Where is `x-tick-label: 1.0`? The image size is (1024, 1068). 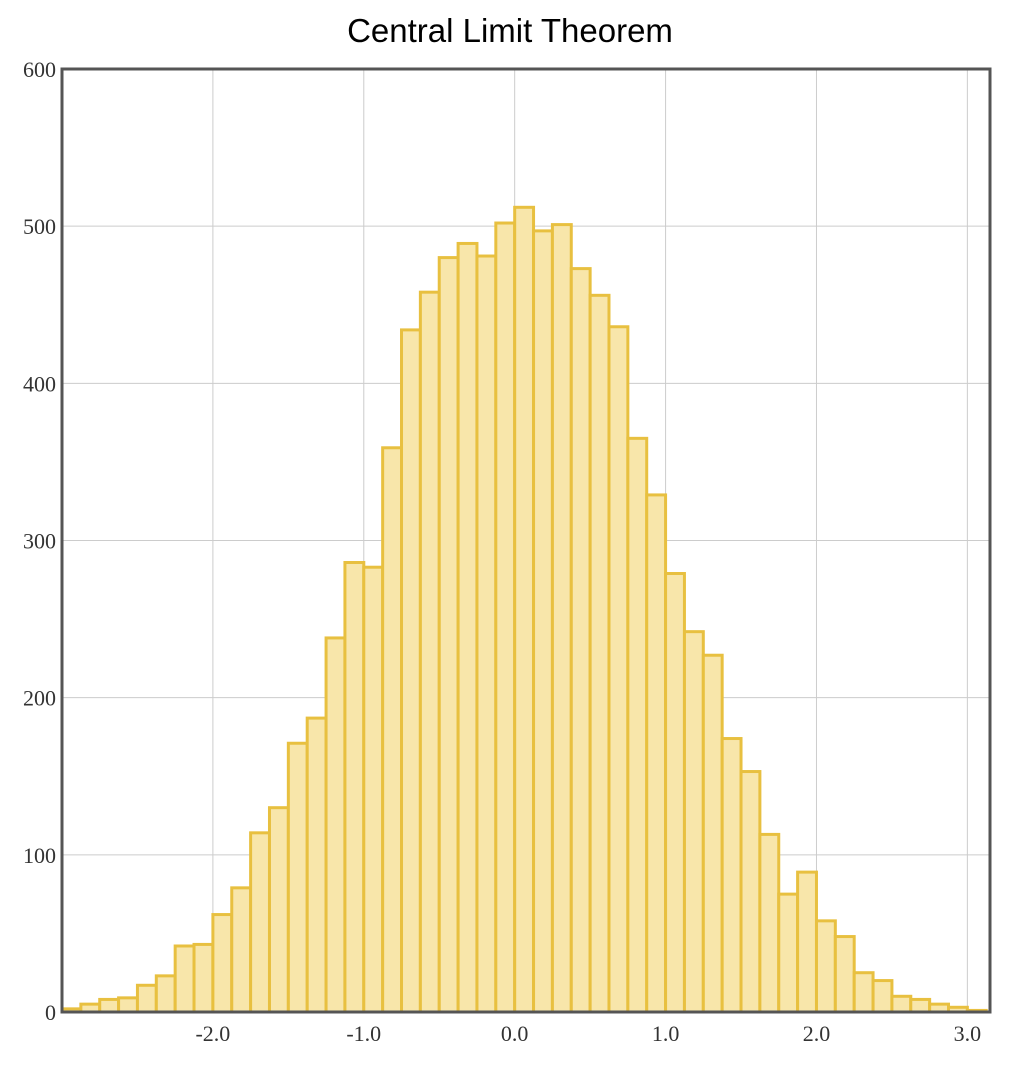
x-tick-label: 1.0 is located at coordinates (666, 1033).